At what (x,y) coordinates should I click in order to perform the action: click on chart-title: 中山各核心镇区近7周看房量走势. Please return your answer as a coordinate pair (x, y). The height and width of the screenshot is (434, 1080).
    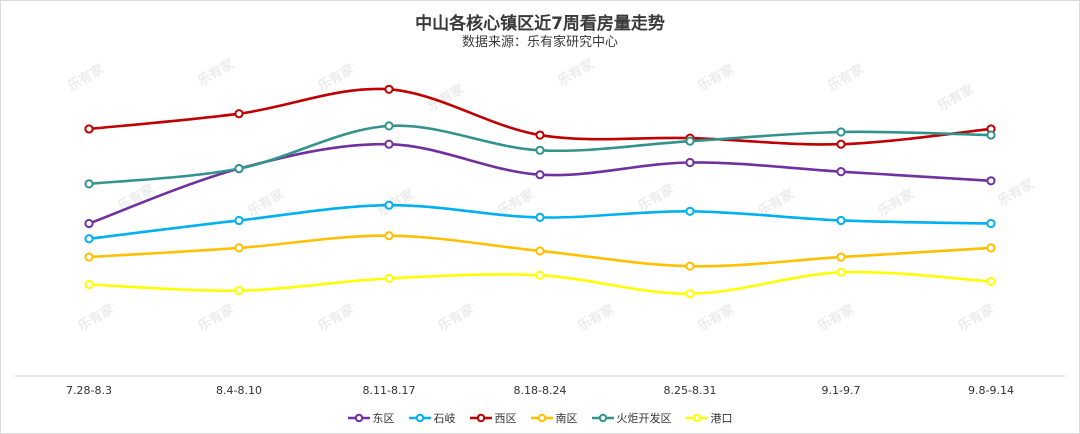
    Looking at the image, I should click on (540, 24).